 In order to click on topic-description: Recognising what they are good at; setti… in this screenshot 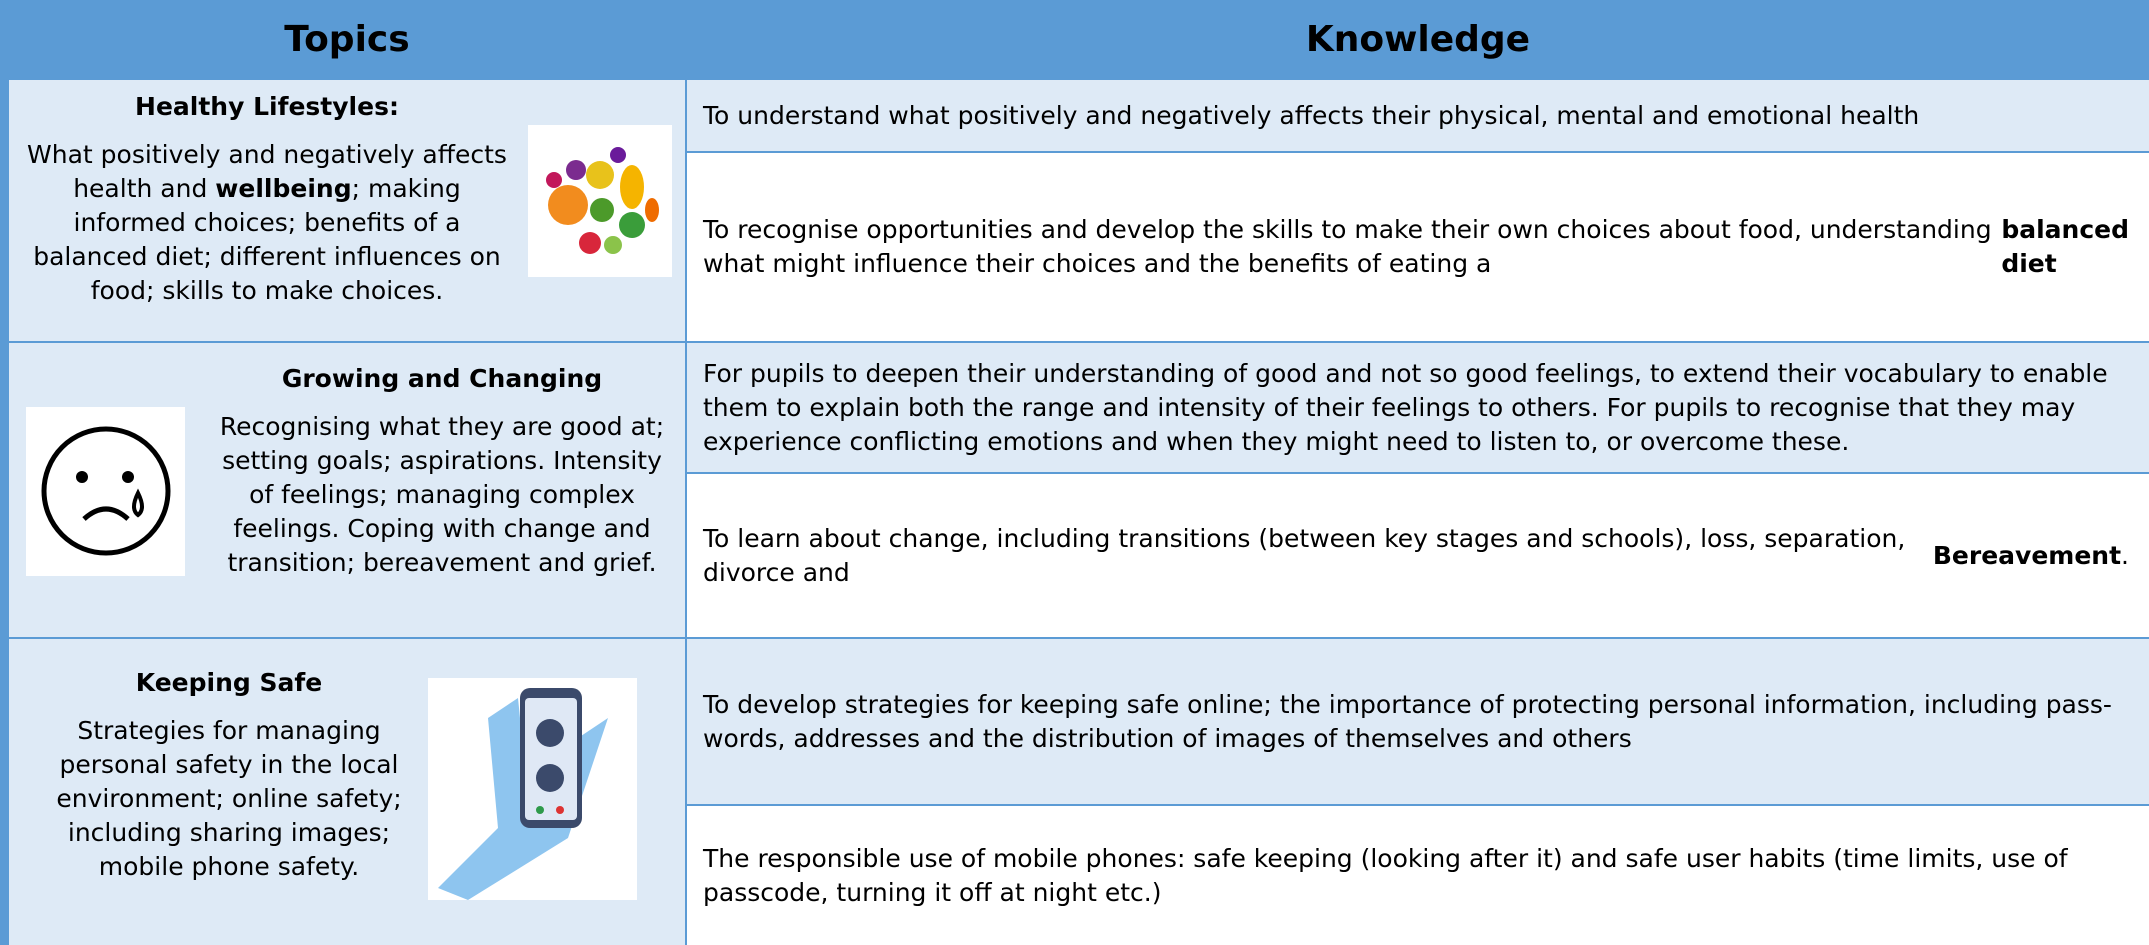, I will do `click(442, 495)`.